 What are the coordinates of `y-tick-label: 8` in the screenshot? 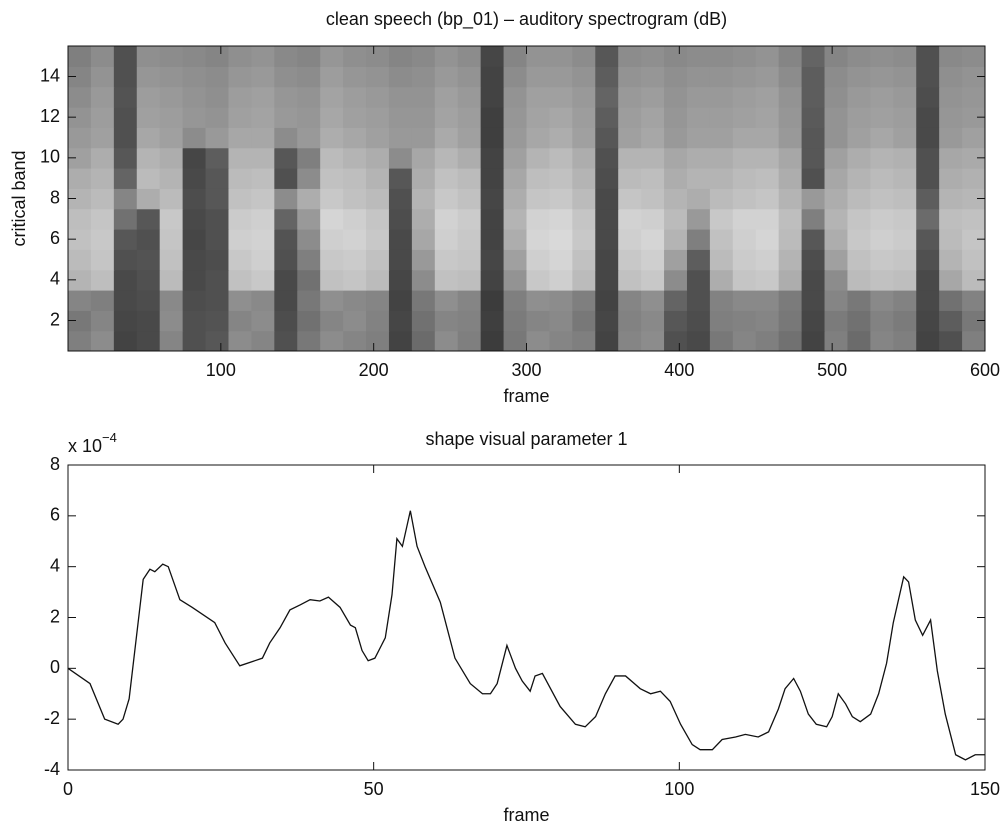 It's located at (55, 197).